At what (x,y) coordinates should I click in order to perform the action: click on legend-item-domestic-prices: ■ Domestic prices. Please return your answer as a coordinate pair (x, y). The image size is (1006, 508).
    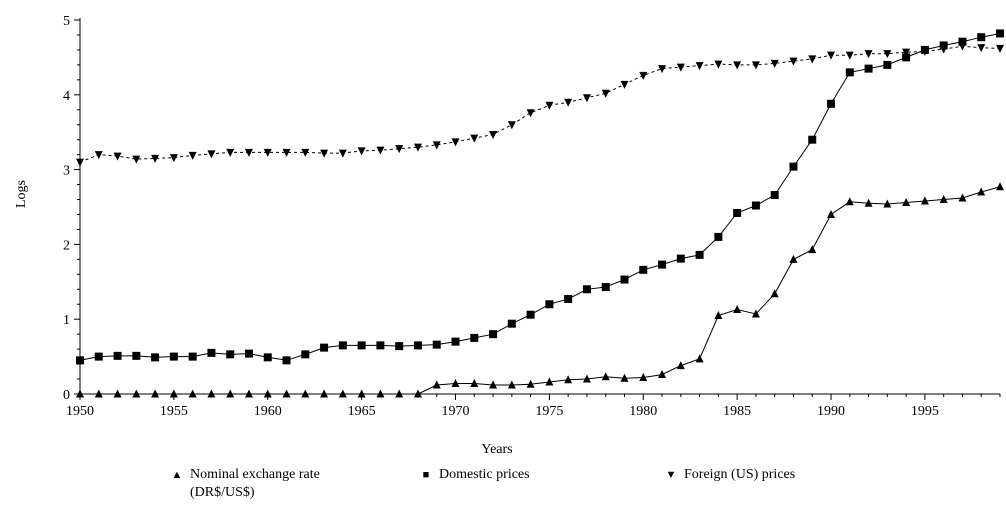
    Looking at the image, I should click on (474, 475).